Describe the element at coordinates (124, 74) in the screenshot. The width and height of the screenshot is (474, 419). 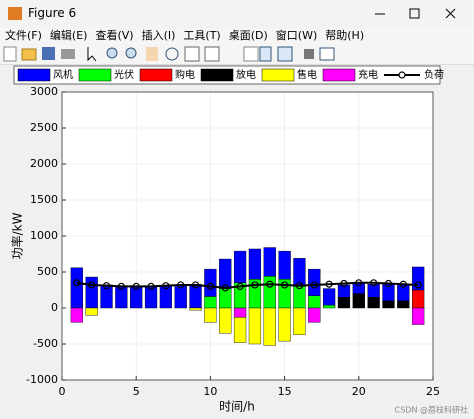
I see `legend-label: 光伏` at that location.